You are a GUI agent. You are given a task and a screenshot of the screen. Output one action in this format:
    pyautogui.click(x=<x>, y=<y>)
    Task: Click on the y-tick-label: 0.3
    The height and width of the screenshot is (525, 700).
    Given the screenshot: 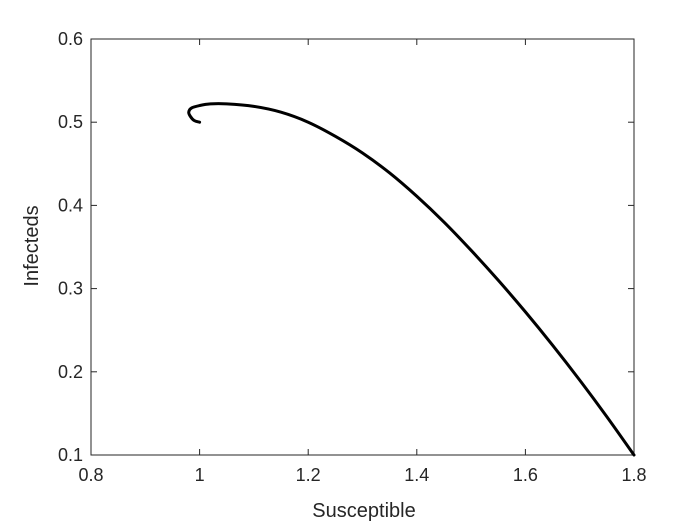 What is the action you would take?
    pyautogui.click(x=70, y=289)
    